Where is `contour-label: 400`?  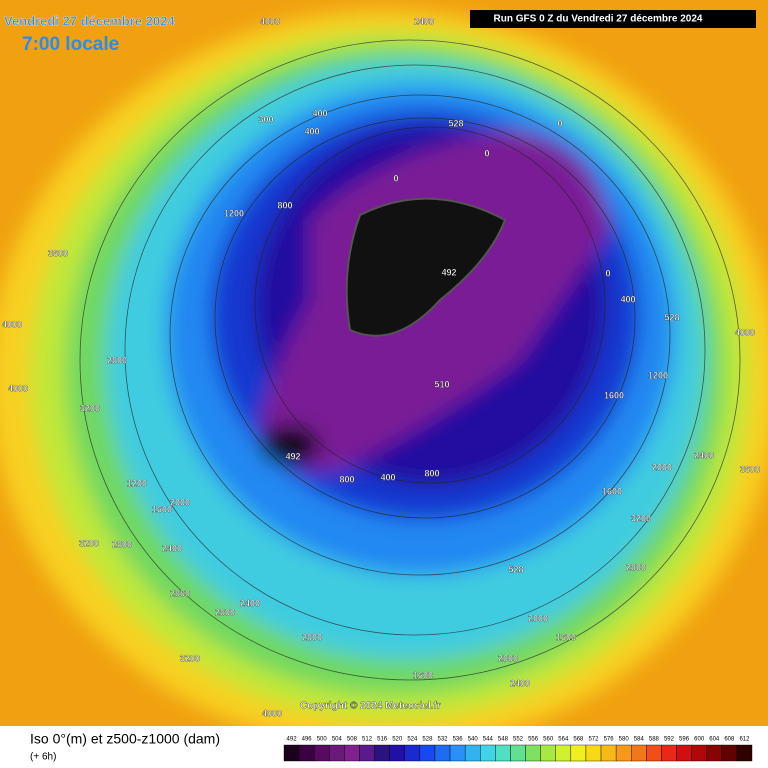
contour-label: 400 is located at coordinates (319, 113).